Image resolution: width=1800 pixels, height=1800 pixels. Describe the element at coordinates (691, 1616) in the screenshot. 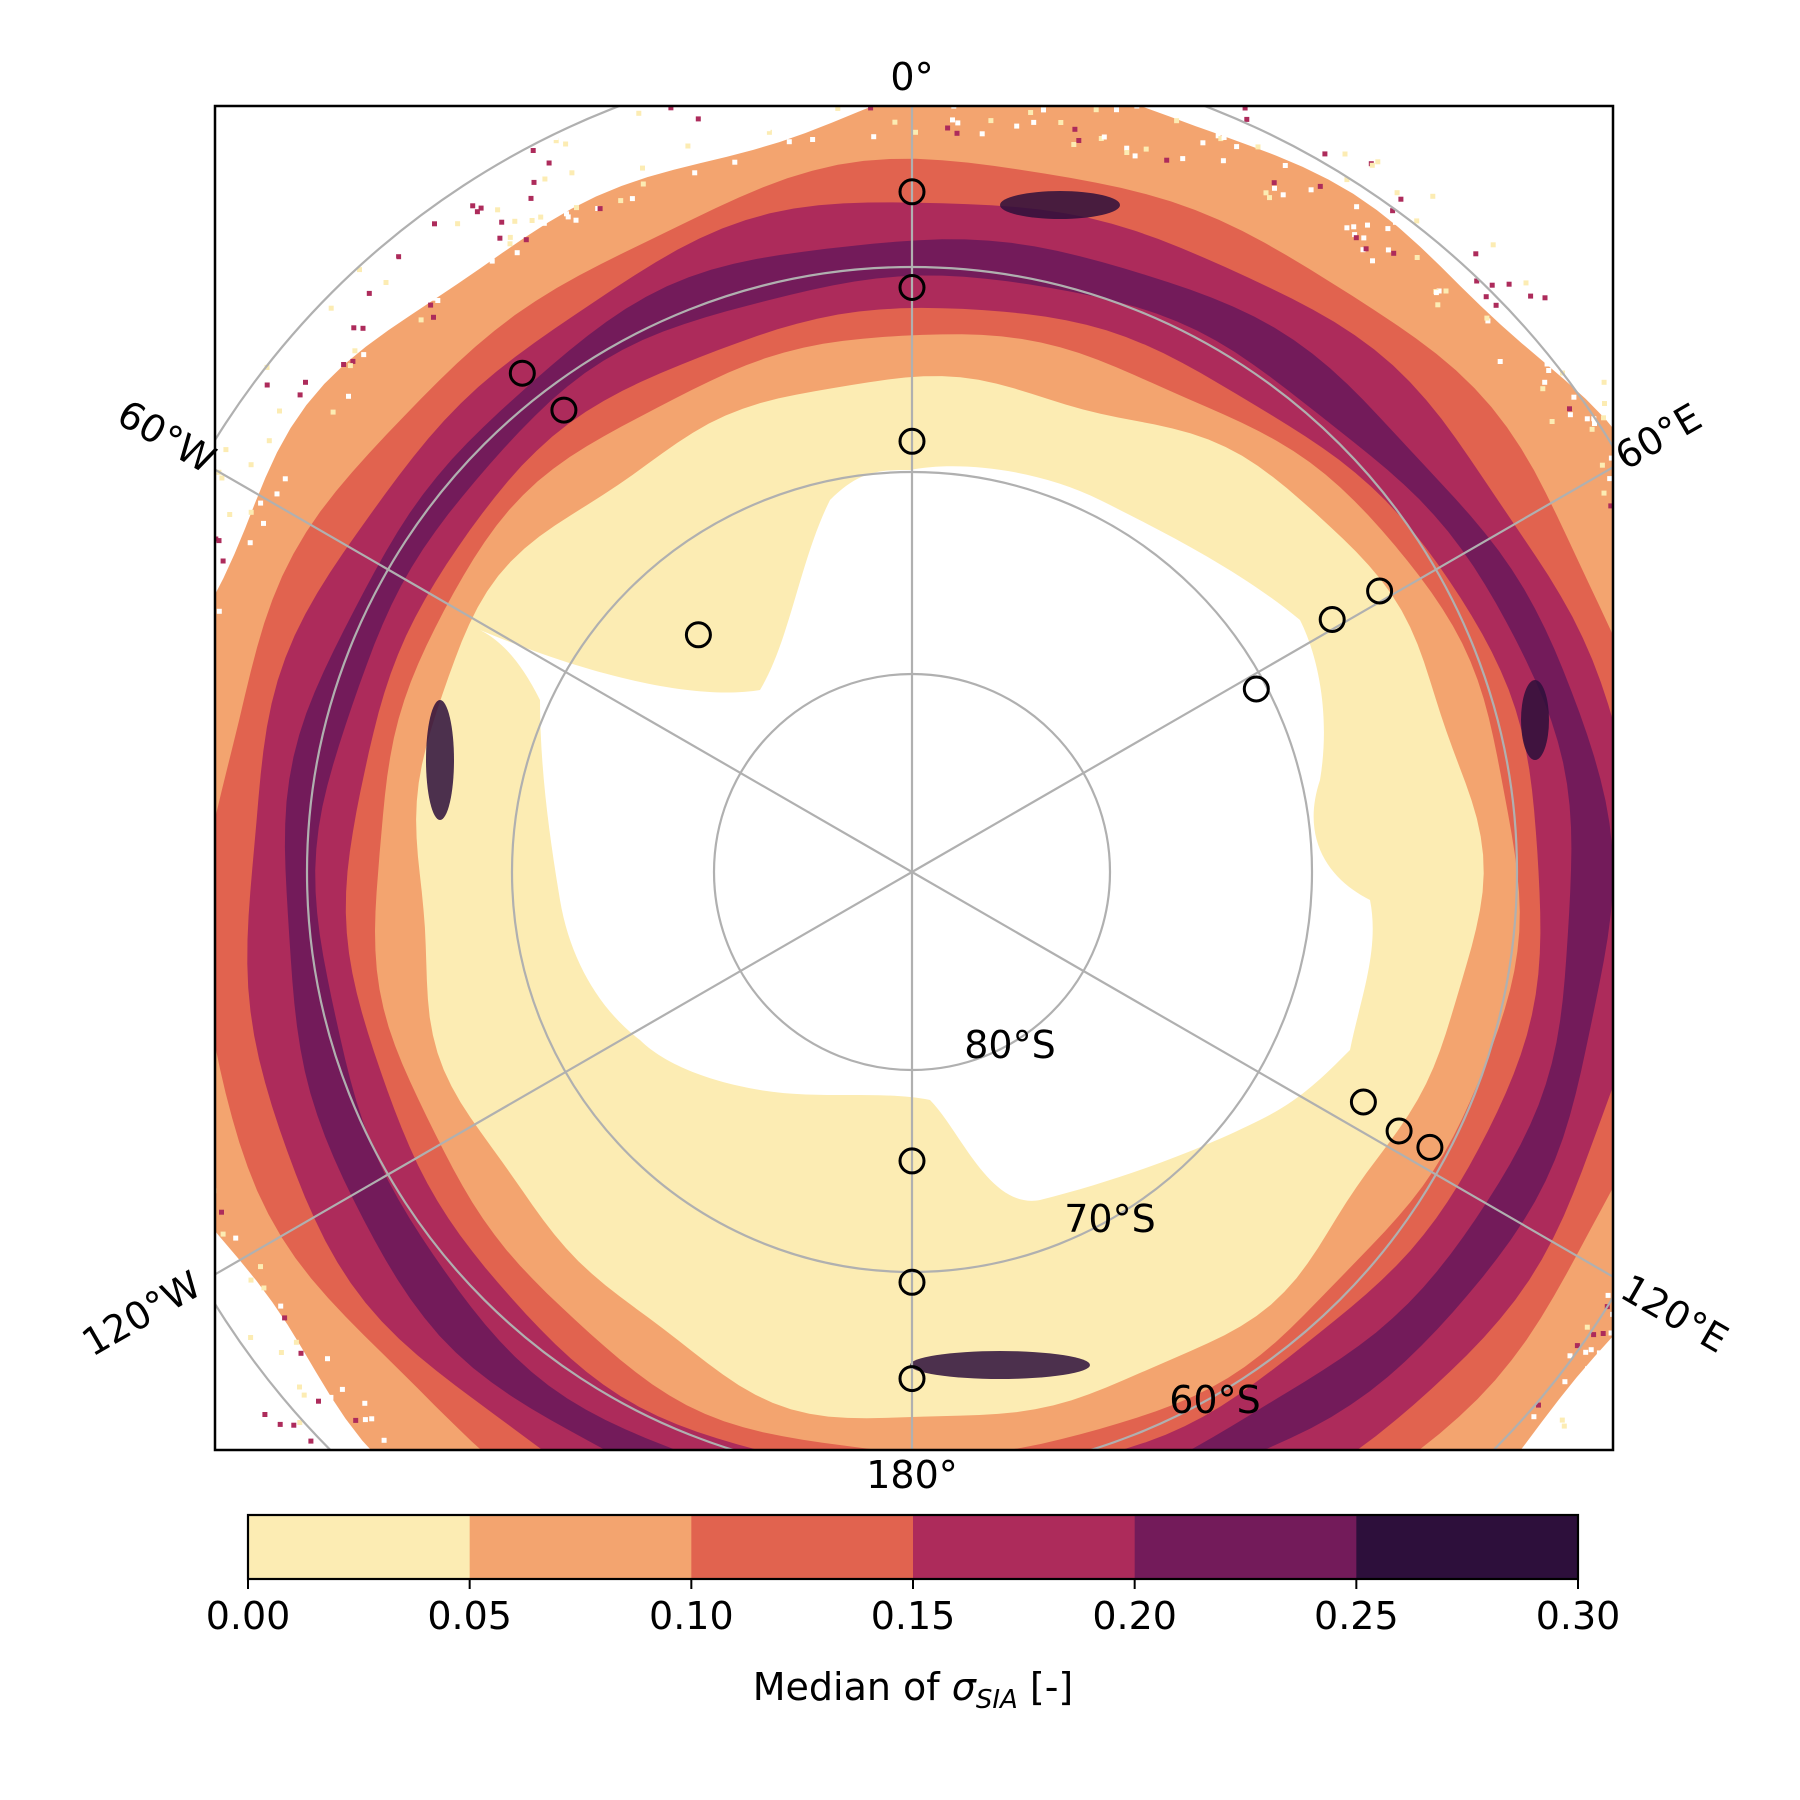

I see `colorbar-tick-label: 0.10` at that location.